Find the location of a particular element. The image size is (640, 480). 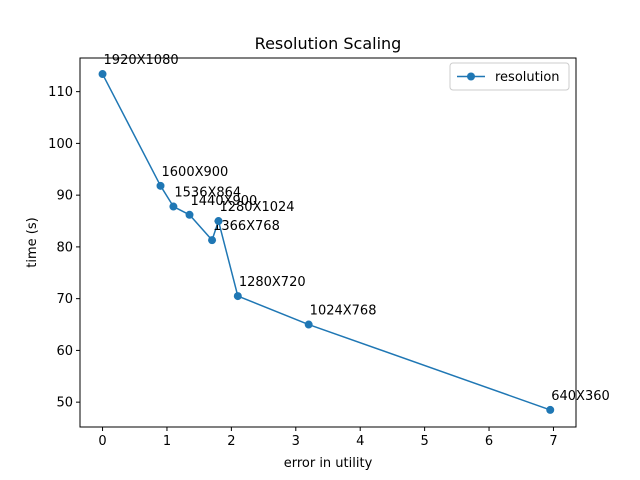

legend-marker-icon is located at coordinates (471, 76).